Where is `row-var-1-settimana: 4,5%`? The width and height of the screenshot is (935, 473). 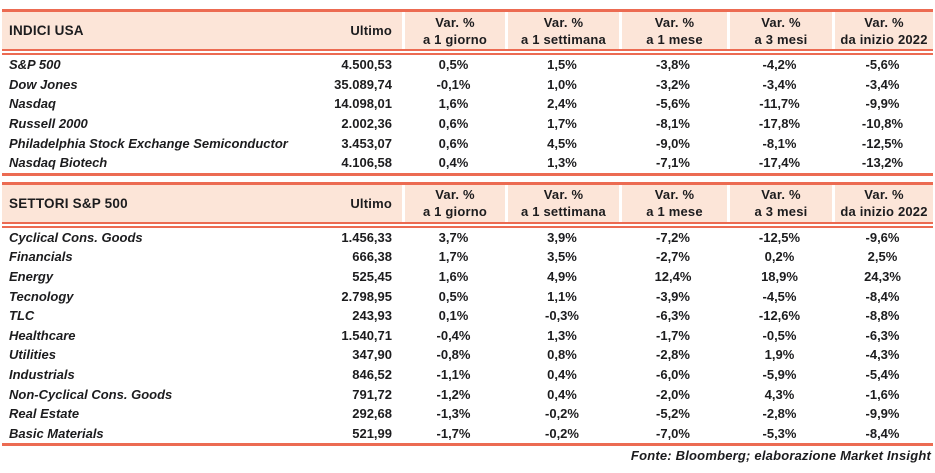 row-var-1-settimana: 4,5% is located at coordinates (562, 143).